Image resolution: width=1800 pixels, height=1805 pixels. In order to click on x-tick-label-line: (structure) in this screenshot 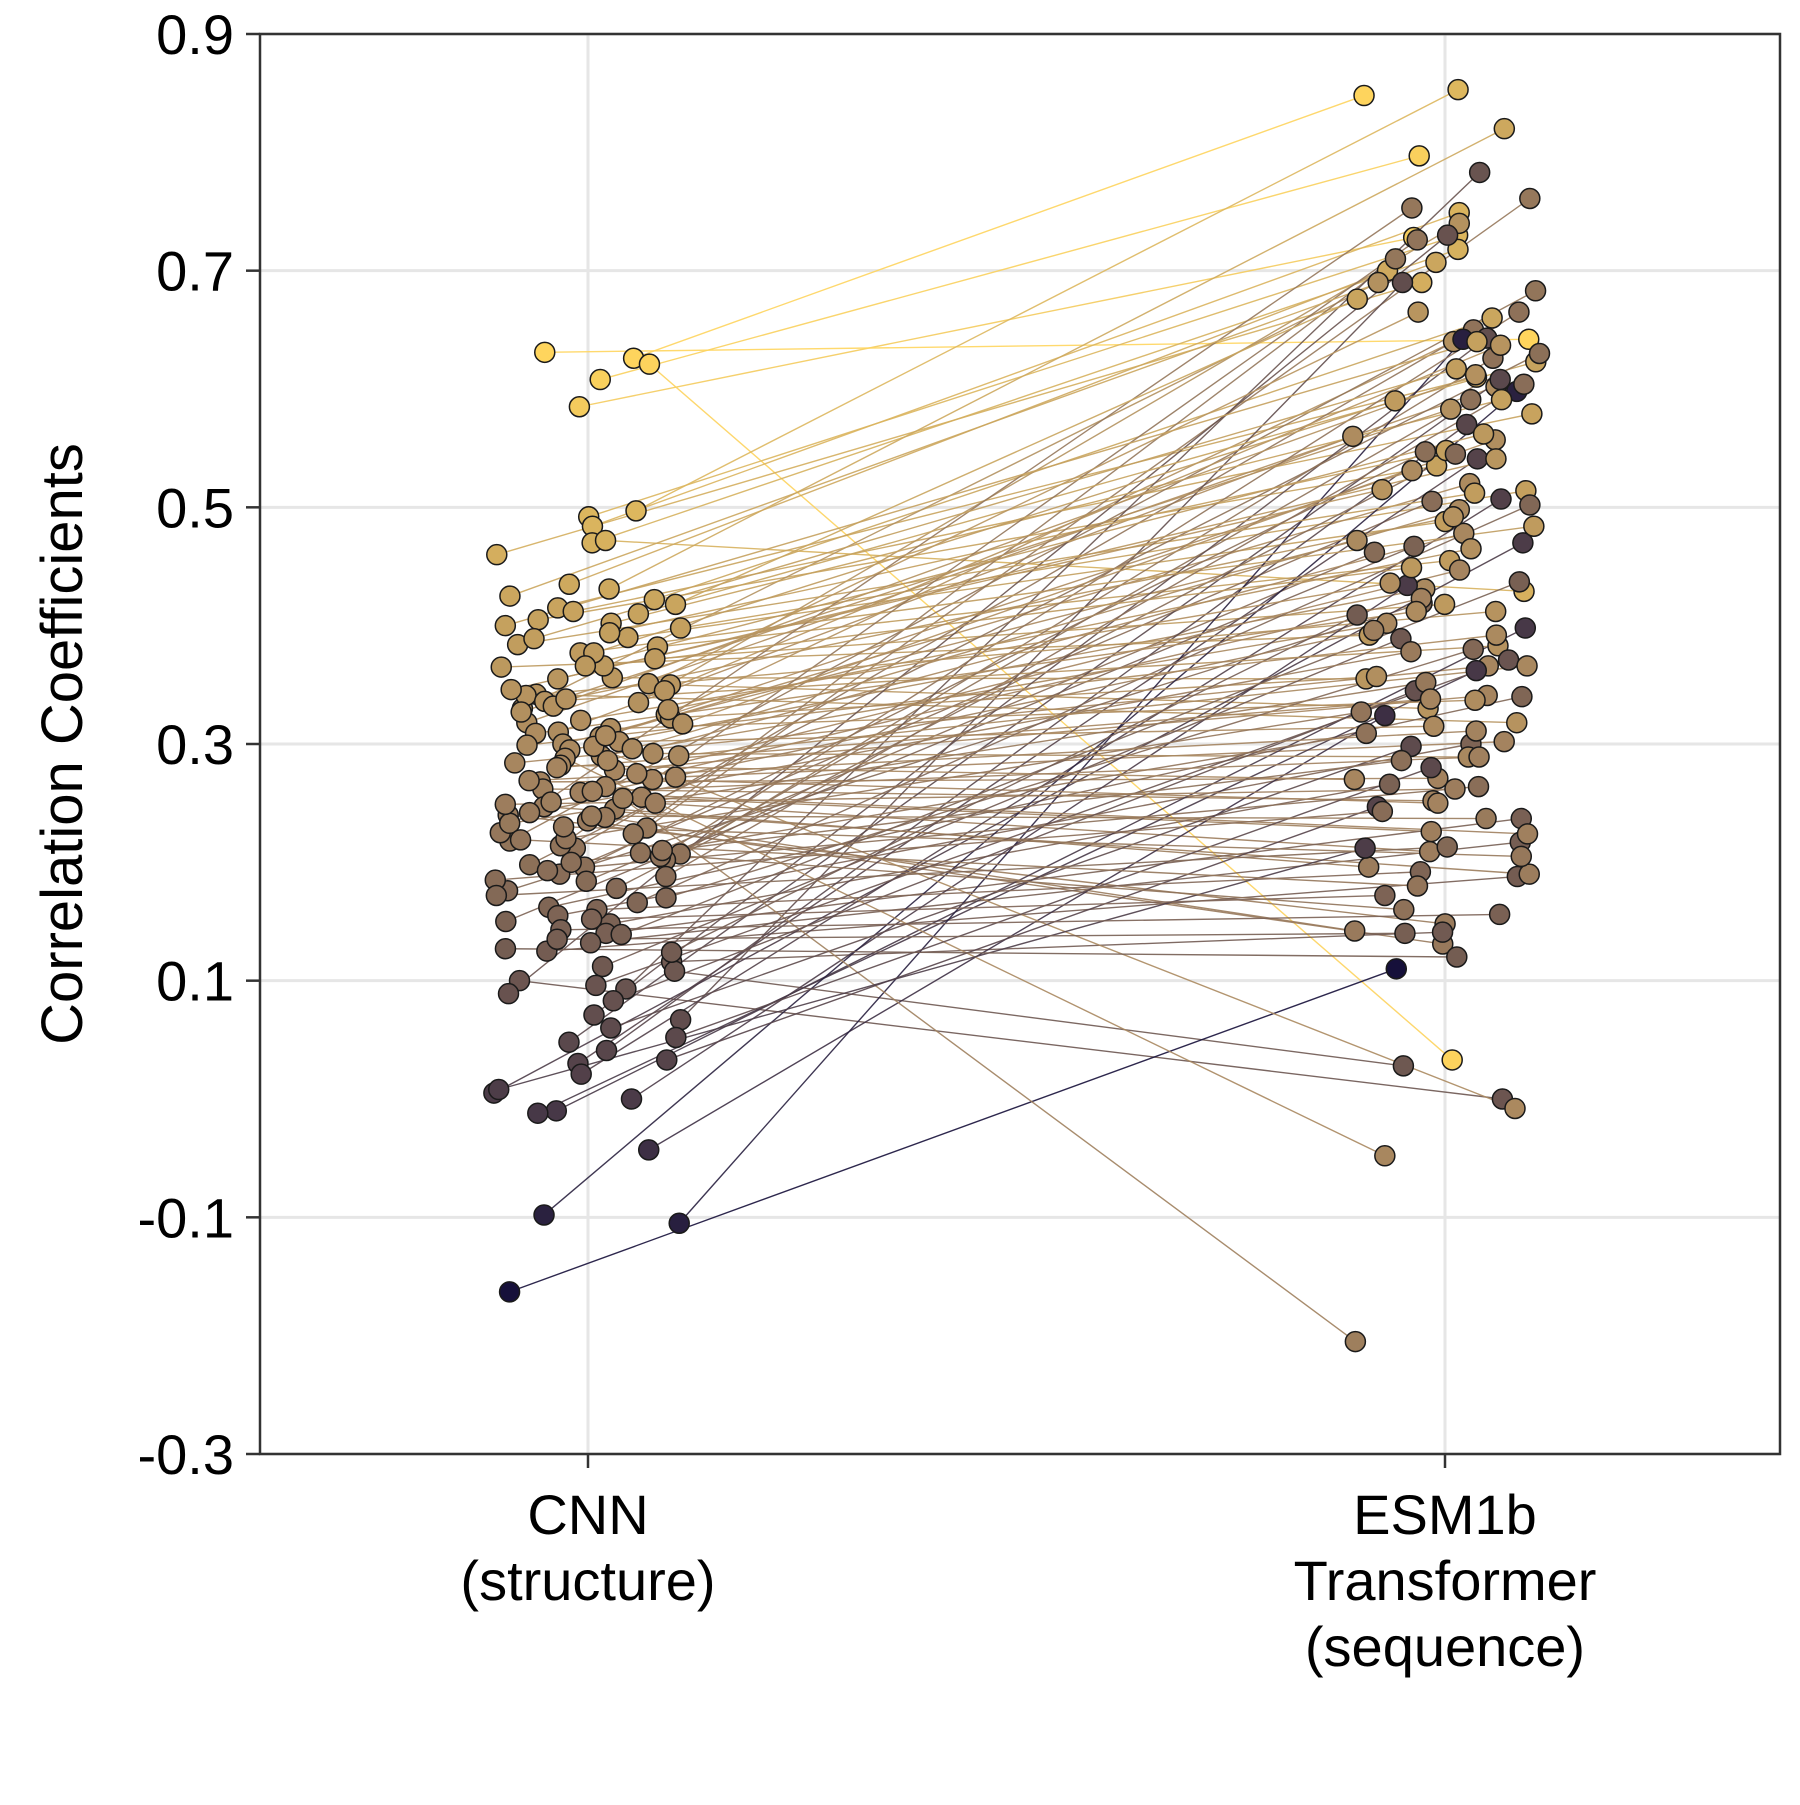, I will do `click(587, 1580)`.